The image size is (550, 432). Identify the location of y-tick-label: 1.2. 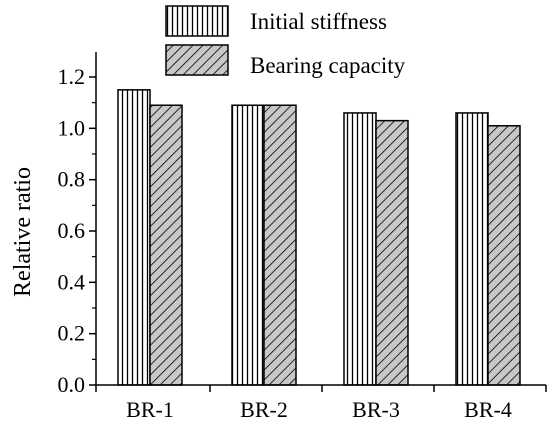
(72, 76).